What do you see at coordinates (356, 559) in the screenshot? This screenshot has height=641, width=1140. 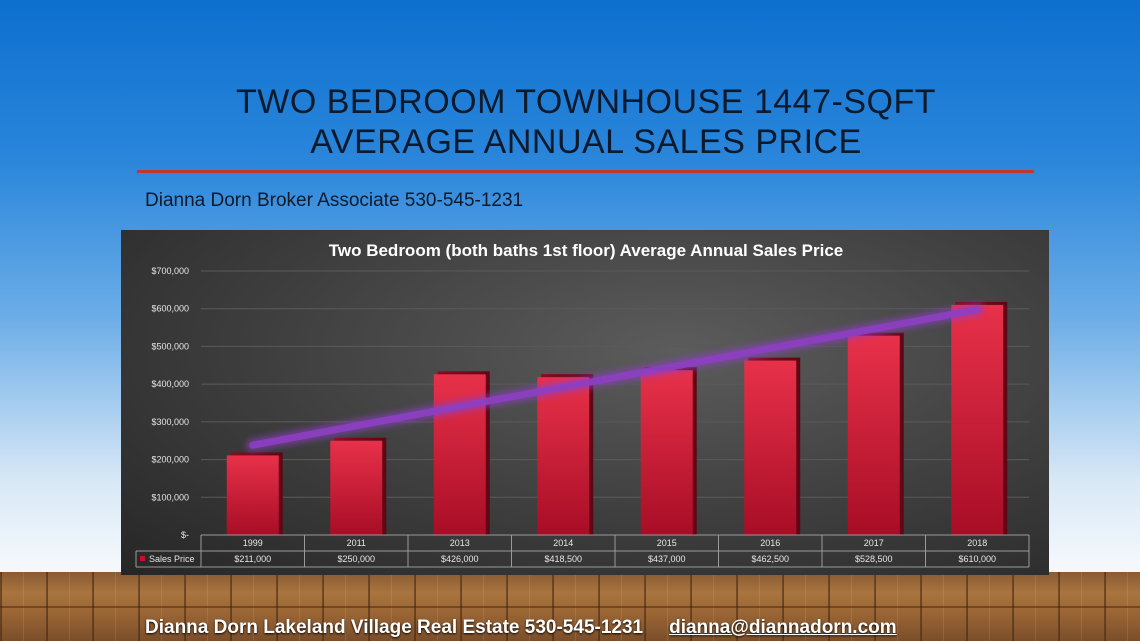 I see `table-value: $250,000` at bounding box center [356, 559].